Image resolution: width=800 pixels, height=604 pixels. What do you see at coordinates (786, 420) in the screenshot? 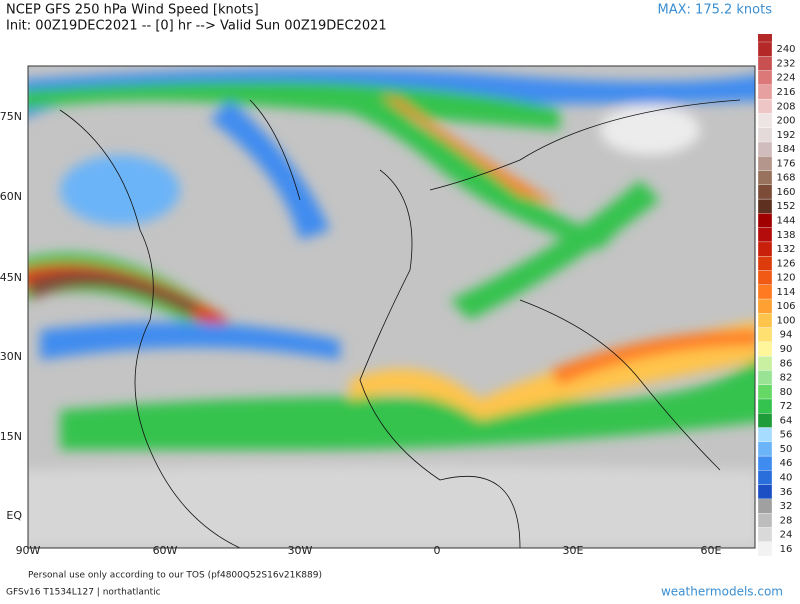
I see `colorbar-label: 64` at bounding box center [786, 420].